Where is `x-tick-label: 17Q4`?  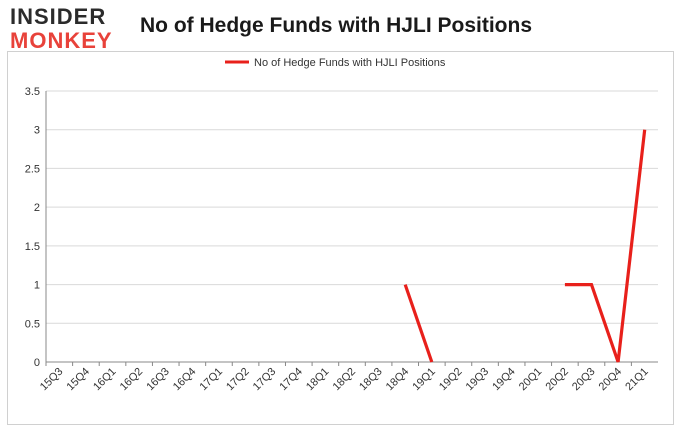
x-tick-label: 17Q4 is located at coordinates (291, 380).